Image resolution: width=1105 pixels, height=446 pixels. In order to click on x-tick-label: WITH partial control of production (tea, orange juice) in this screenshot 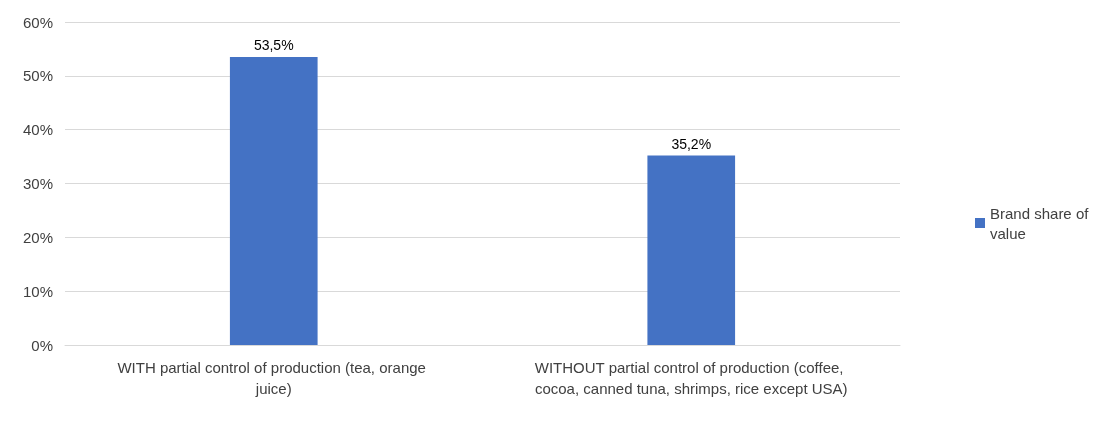, I will do `click(274, 378)`.